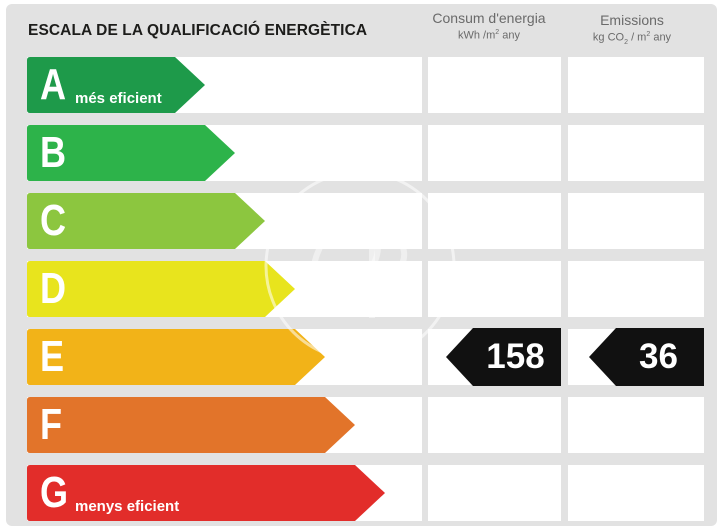 The width and height of the screenshot is (720, 528). What do you see at coordinates (632, 38) in the screenshot?
I see `emissions-column-unit: kg CO2 / m2 any` at bounding box center [632, 38].